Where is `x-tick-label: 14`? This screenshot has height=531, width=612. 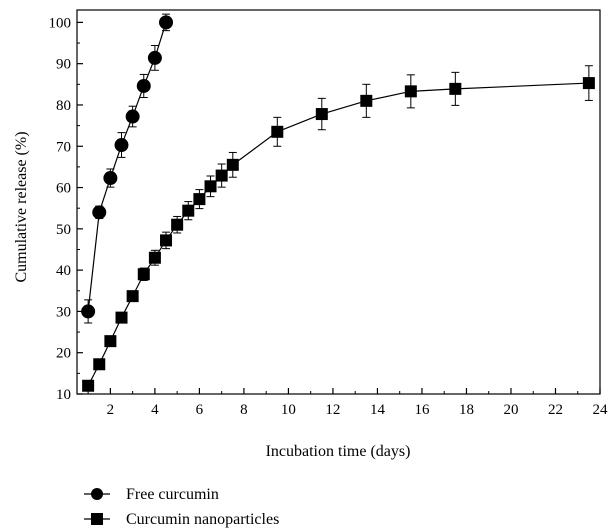 x-tick-label: 14 is located at coordinates (378, 410).